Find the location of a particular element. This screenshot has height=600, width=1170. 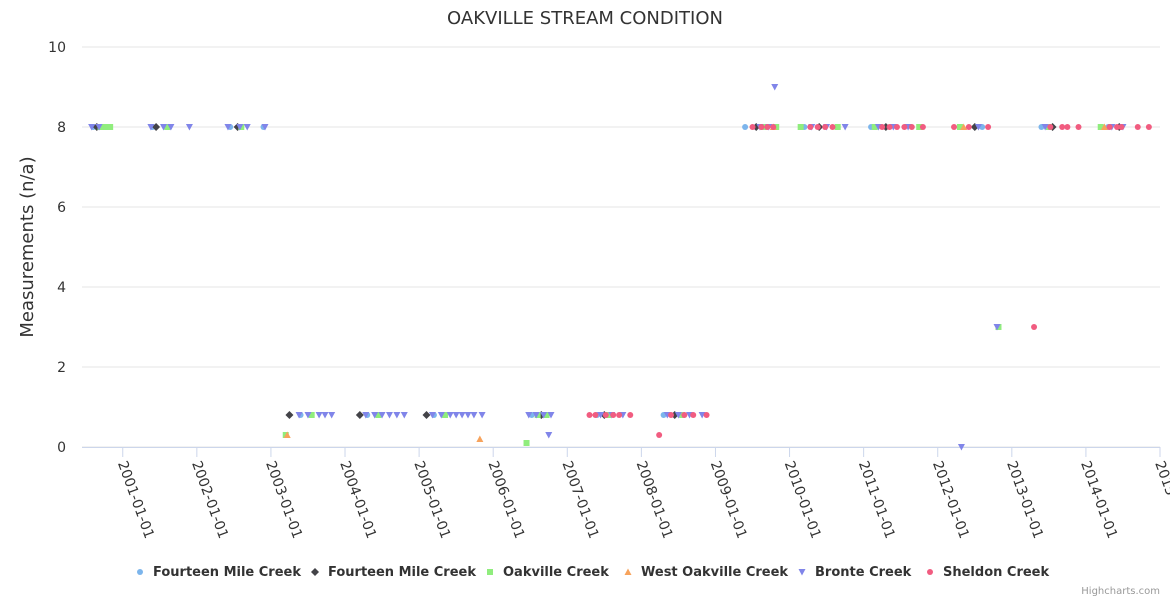

legend-item: Bronte Creek is located at coordinates (855, 572).